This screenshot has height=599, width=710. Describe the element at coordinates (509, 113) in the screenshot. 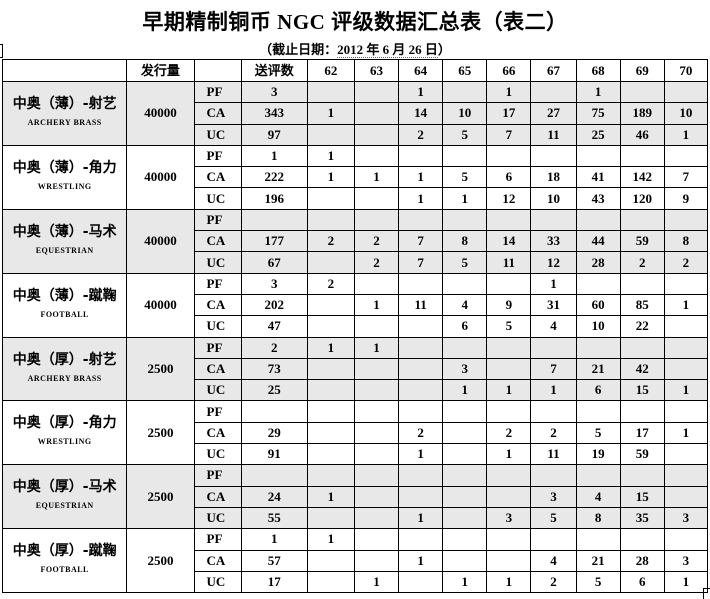

I see `grade-count-cell: 17` at that location.